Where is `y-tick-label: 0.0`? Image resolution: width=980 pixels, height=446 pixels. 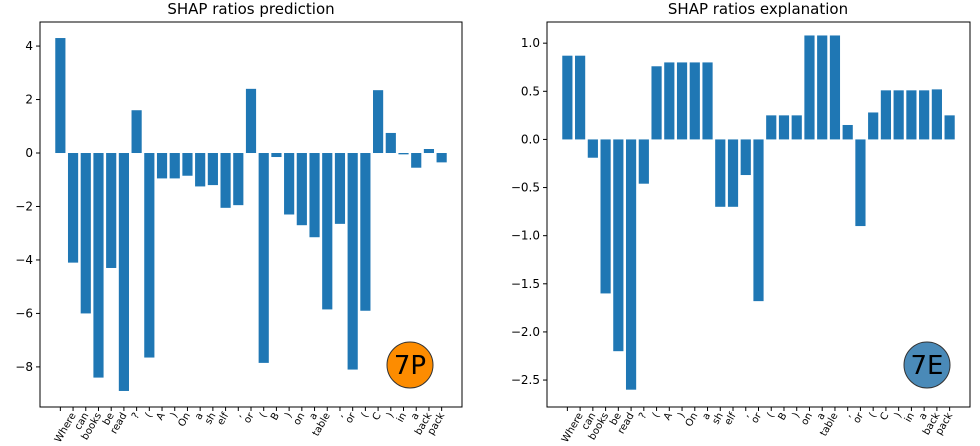 y-tick-label: 0.0 is located at coordinates (530, 139).